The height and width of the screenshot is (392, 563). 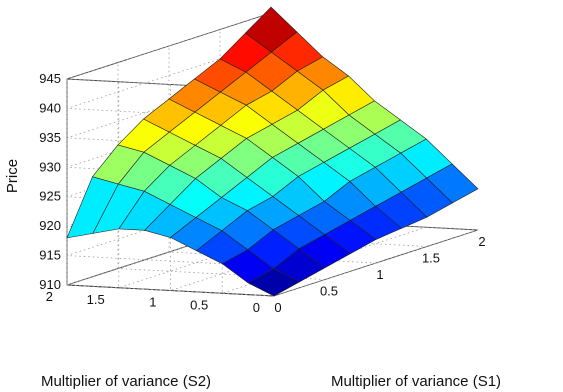 I want to click on y-tick-label: 1, so click(x=152, y=302).